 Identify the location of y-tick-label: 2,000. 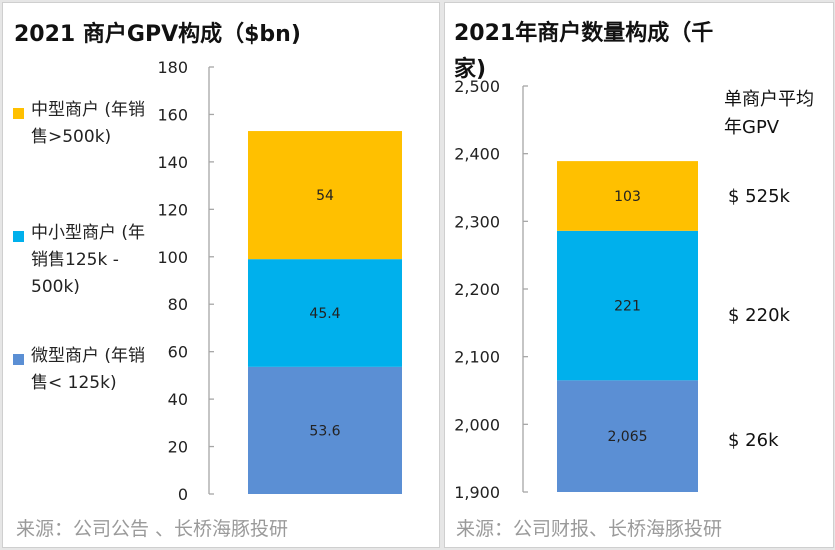
(477, 424).